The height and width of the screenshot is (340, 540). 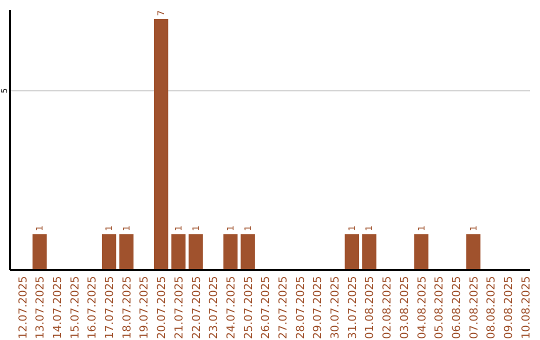 What do you see at coordinates (179, 307) in the screenshot?
I see `x-tick-label: 21.07.2025` at bounding box center [179, 307].